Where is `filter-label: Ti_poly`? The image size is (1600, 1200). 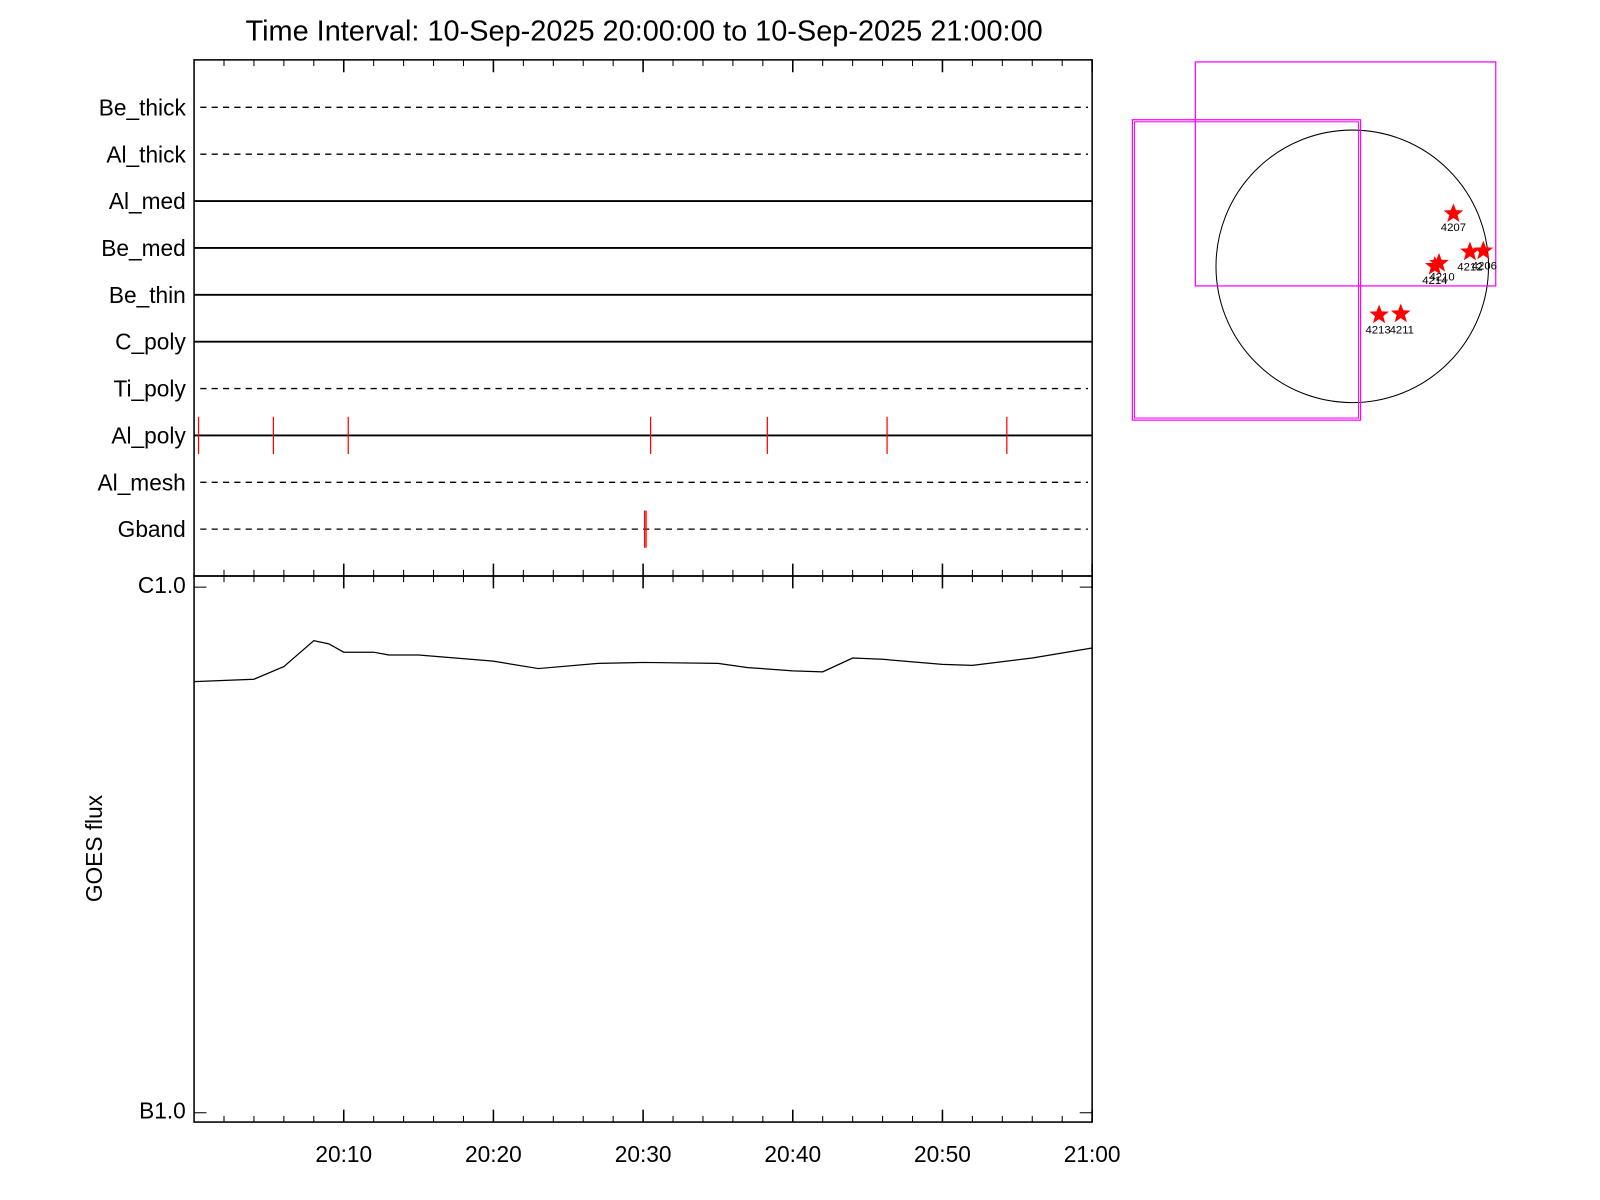
filter-label: Ti_poly is located at coordinates (150, 389).